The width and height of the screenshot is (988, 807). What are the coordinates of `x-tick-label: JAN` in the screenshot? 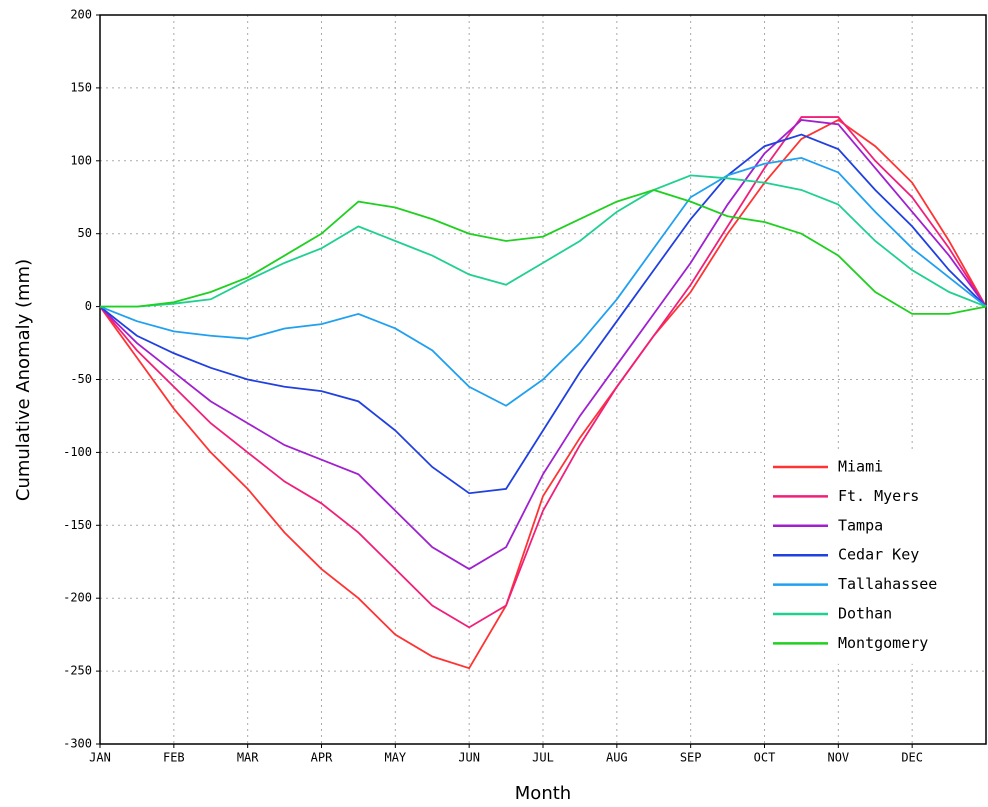 It's located at (100, 758).